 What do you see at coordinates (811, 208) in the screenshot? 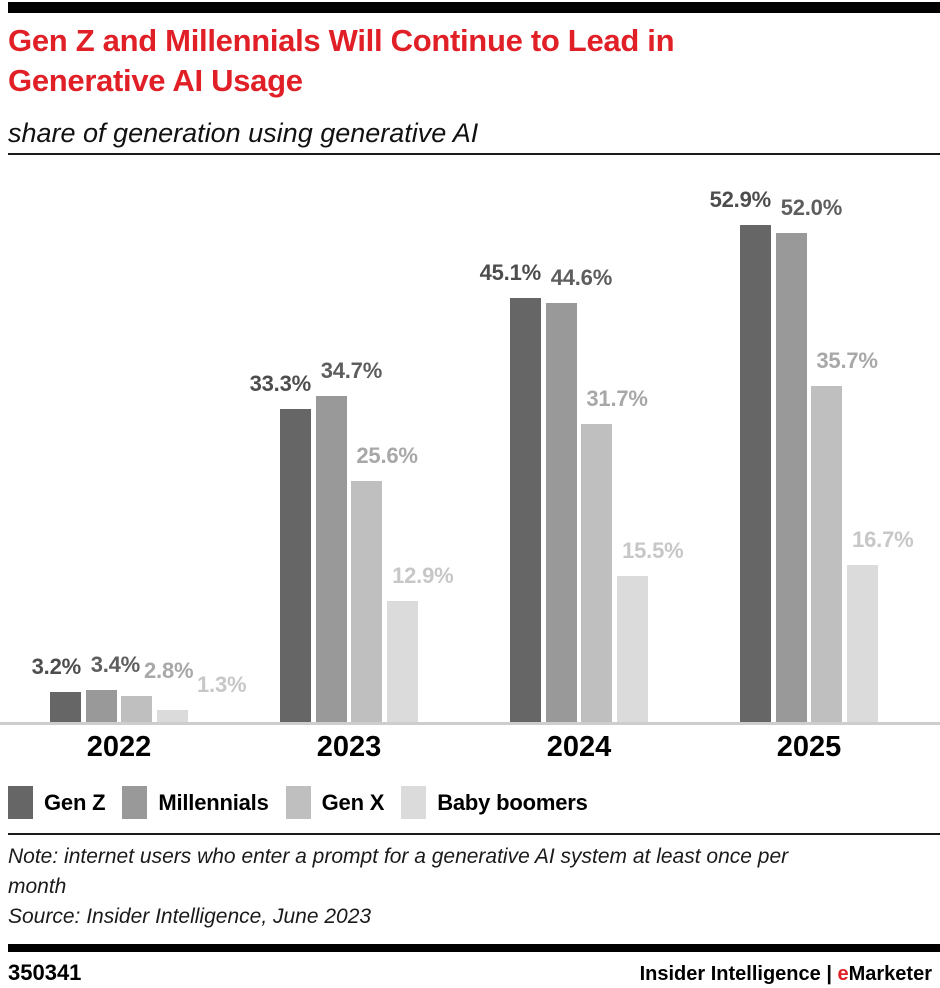
I see `bar-label-millennials-2025: 52.0%` at bounding box center [811, 208].